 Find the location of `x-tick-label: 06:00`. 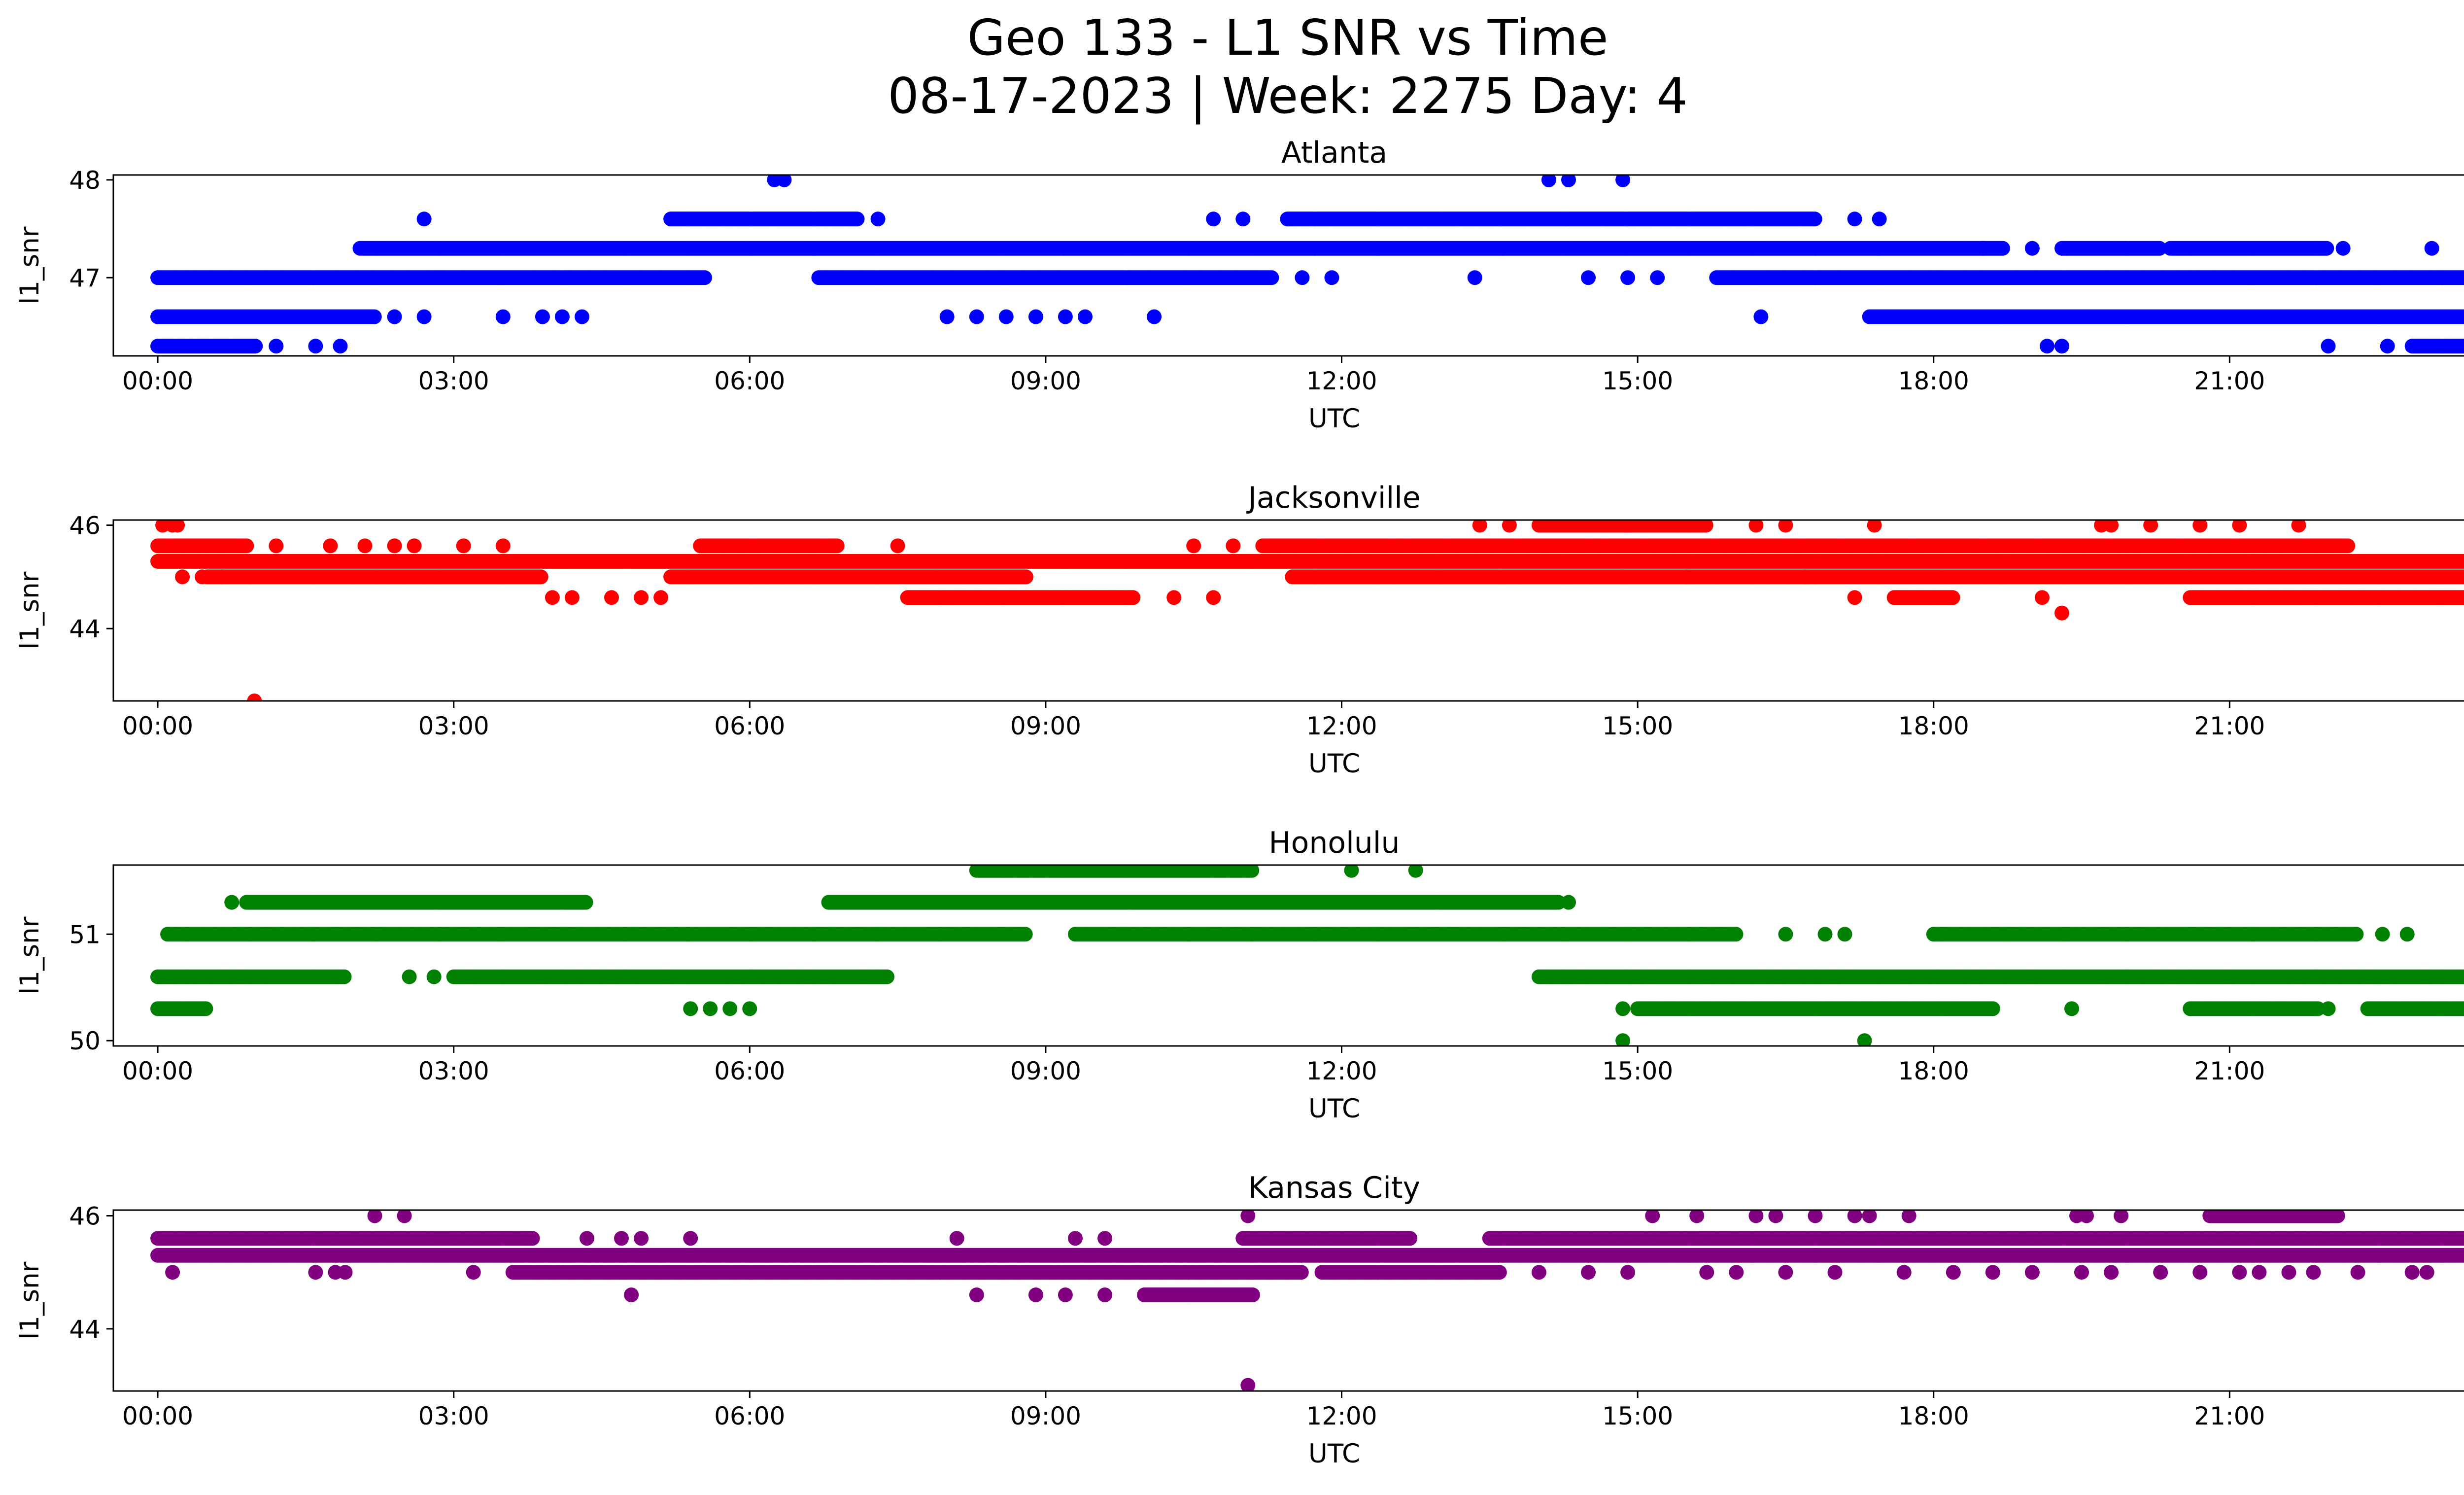

x-tick-label: 06:00 is located at coordinates (749, 381).